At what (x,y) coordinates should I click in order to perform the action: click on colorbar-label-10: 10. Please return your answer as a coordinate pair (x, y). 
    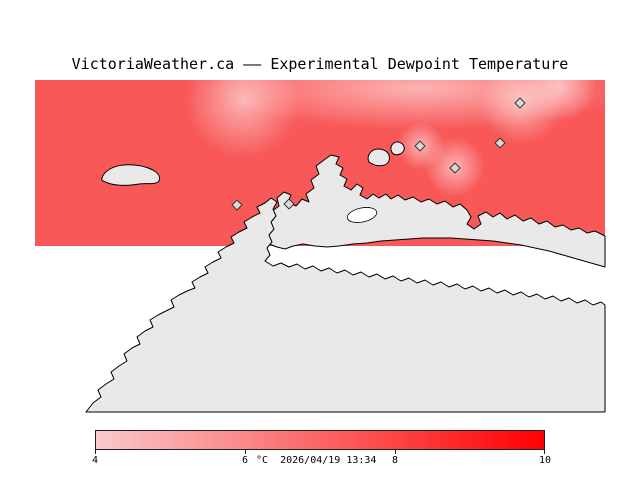
    Looking at the image, I should click on (545, 460).